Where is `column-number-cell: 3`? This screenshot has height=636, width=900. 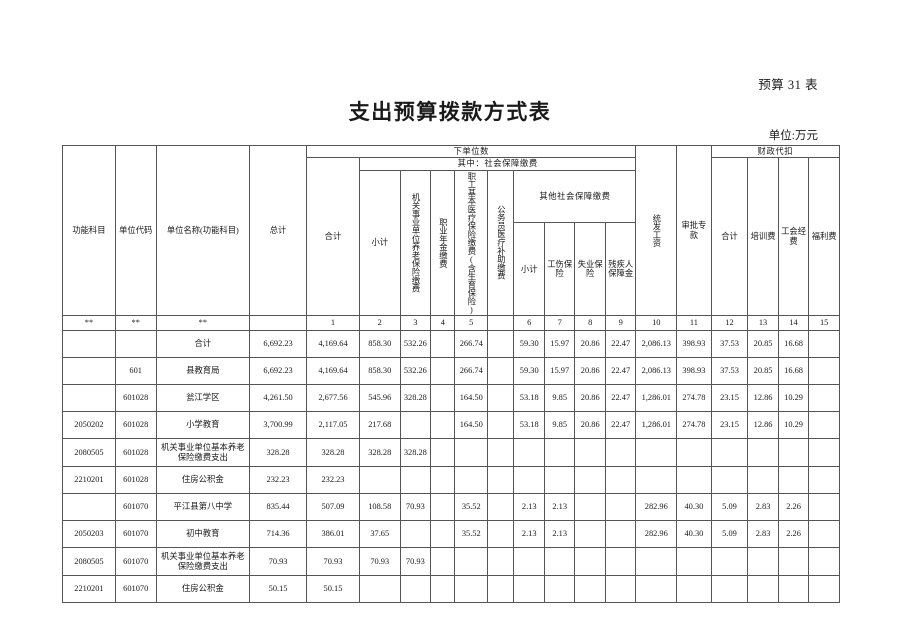 column-number-cell: 3 is located at coordinates (415, 323).